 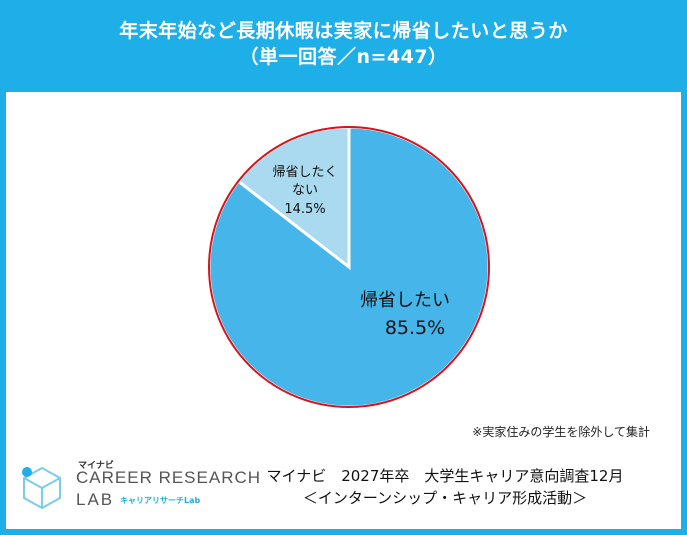 I want to click on logo-career-research: CAREER RESEARCH, so click(x=169, y=477).